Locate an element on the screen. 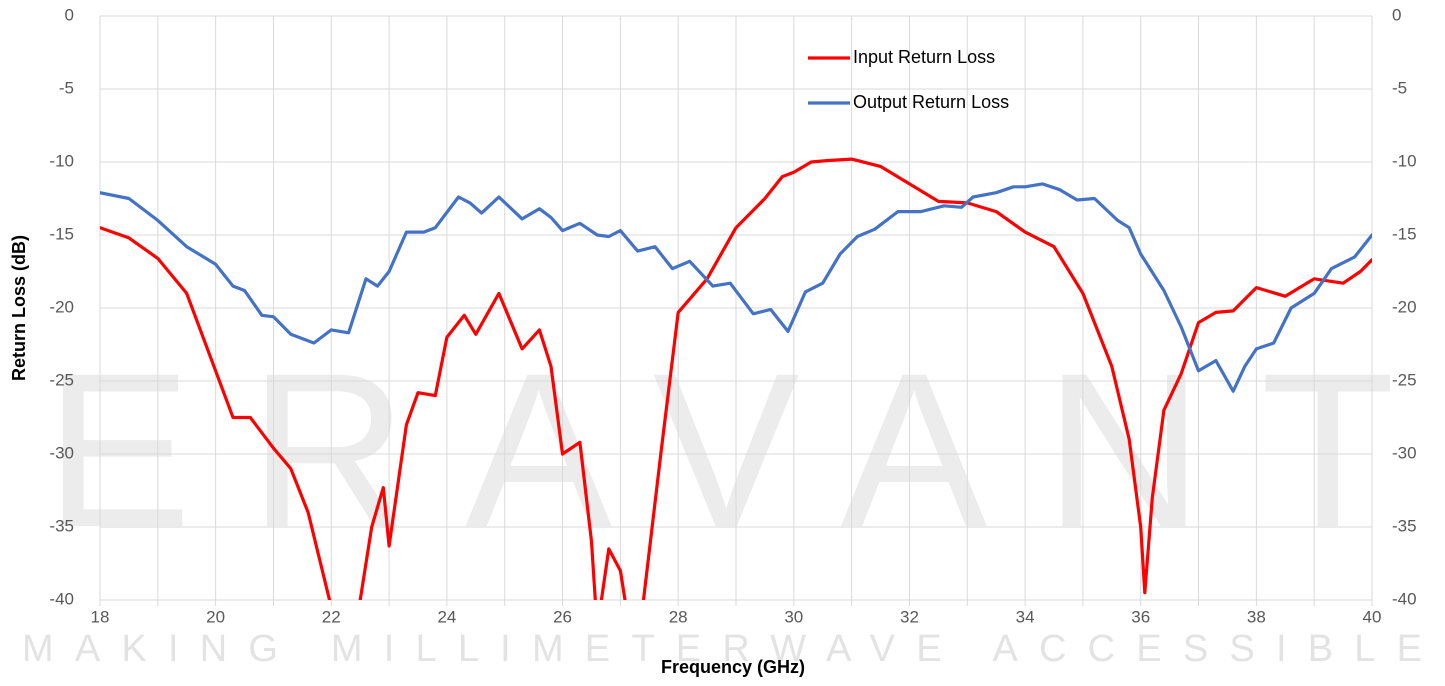 Image resolution: width=1445 pixels, height=686 pixels. legend-label: Output Return Loss is located at coordinates (931, 102).